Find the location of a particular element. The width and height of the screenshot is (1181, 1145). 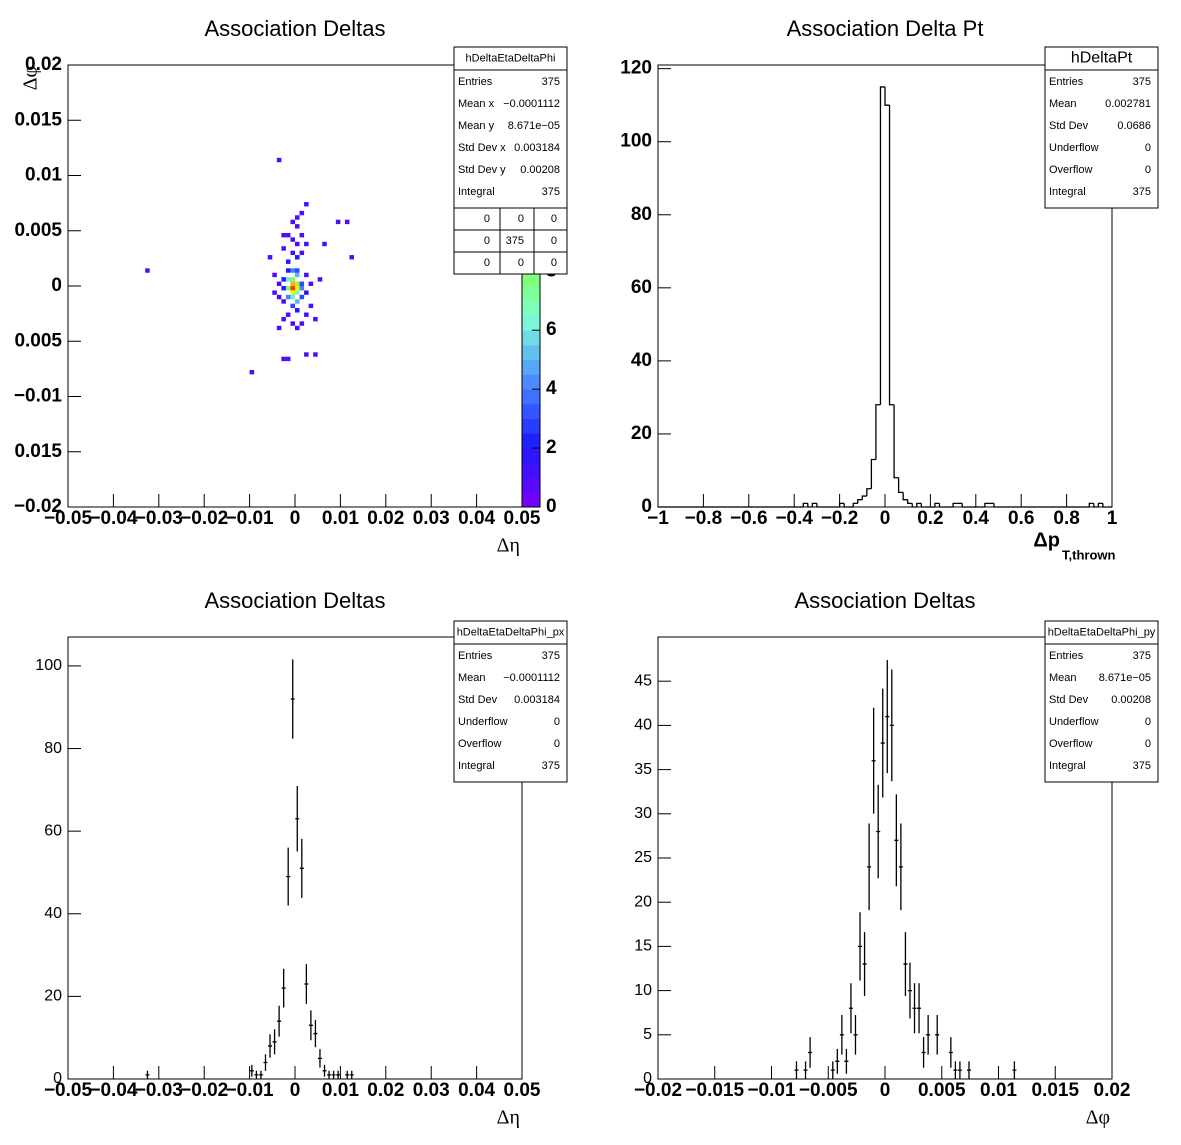

chart-title: Association Deltas is located at coordinates (295, 600).